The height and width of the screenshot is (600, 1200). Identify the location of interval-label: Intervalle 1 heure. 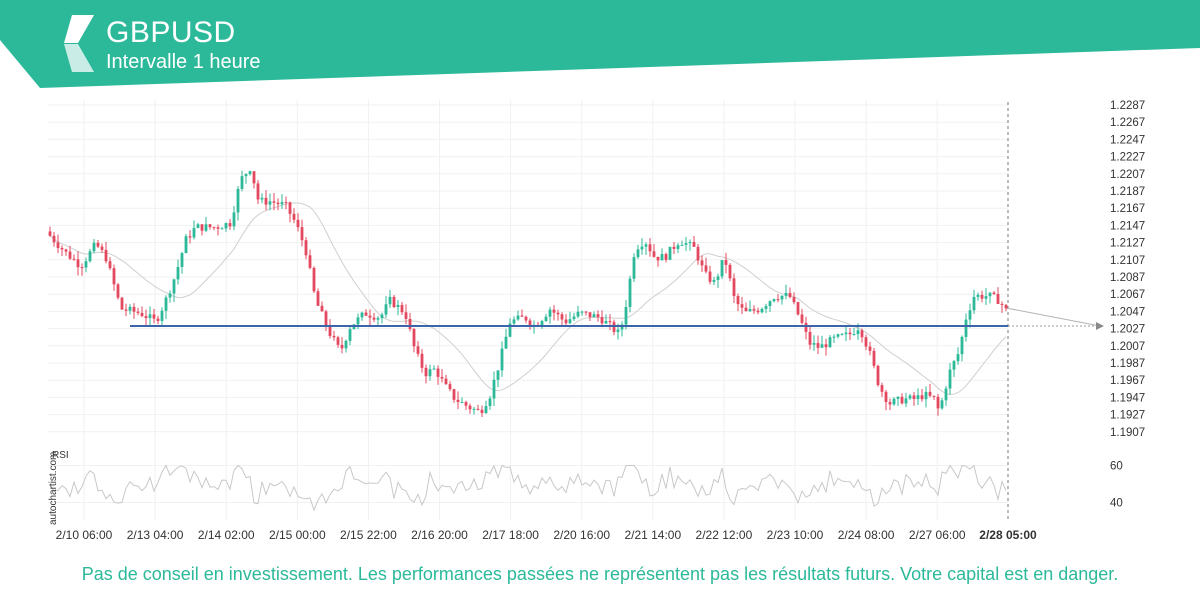
(183, 62).